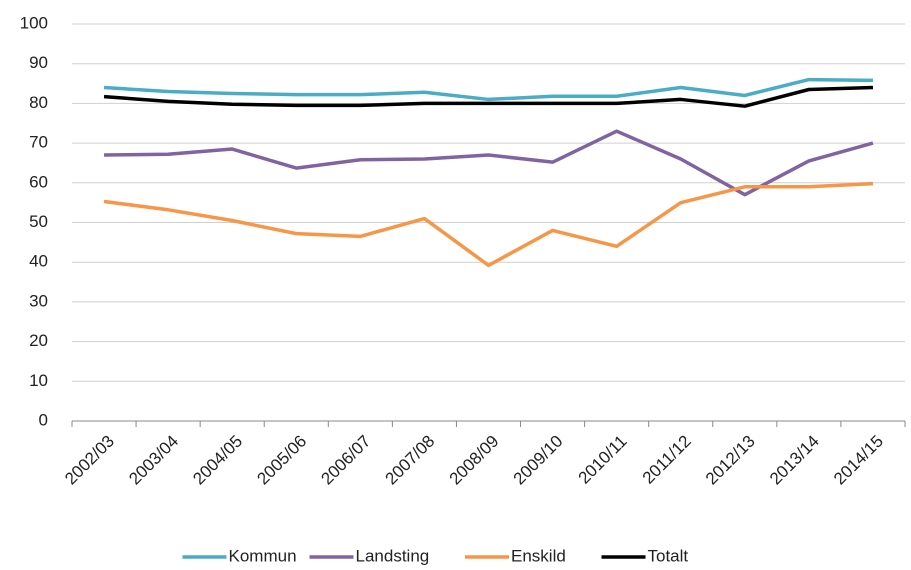 This screenshot has height=570, width=911. Describe the element at coordinates (38, 181) in the screenshot. I see `y-tick-label: 60` at that location.